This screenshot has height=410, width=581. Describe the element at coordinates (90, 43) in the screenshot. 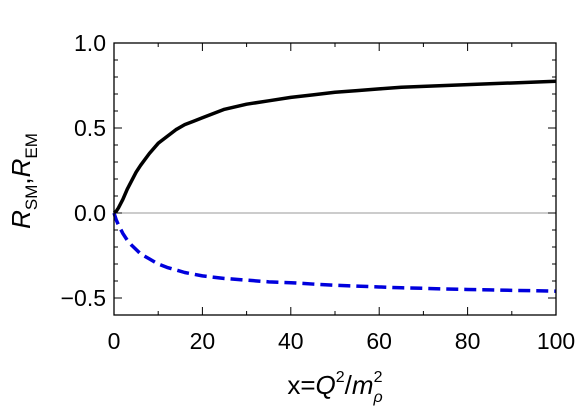

I see `y-tick-label: 1.0` at that location.